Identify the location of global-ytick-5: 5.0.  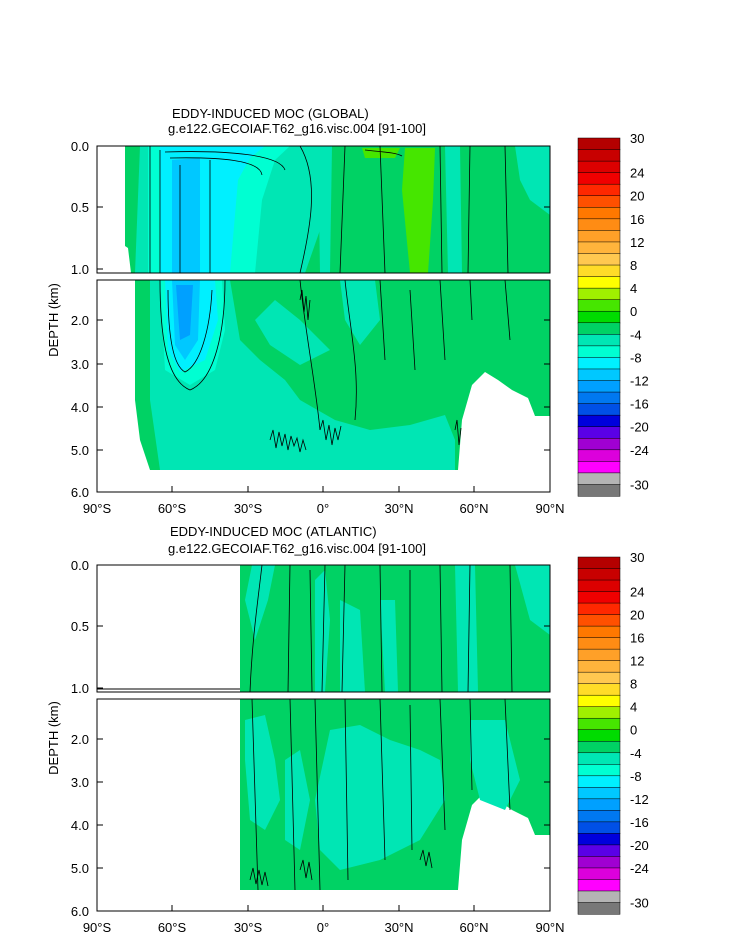
(80, 450).